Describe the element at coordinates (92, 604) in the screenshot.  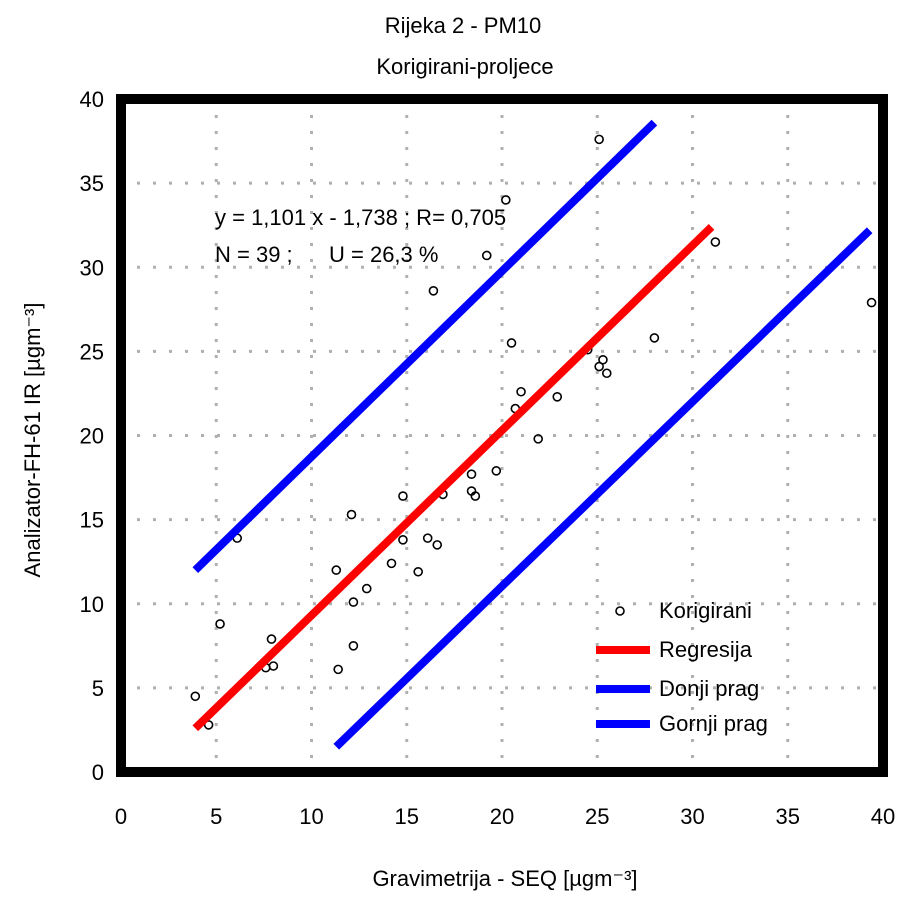
I see `y-tick-label: 10` at that location.